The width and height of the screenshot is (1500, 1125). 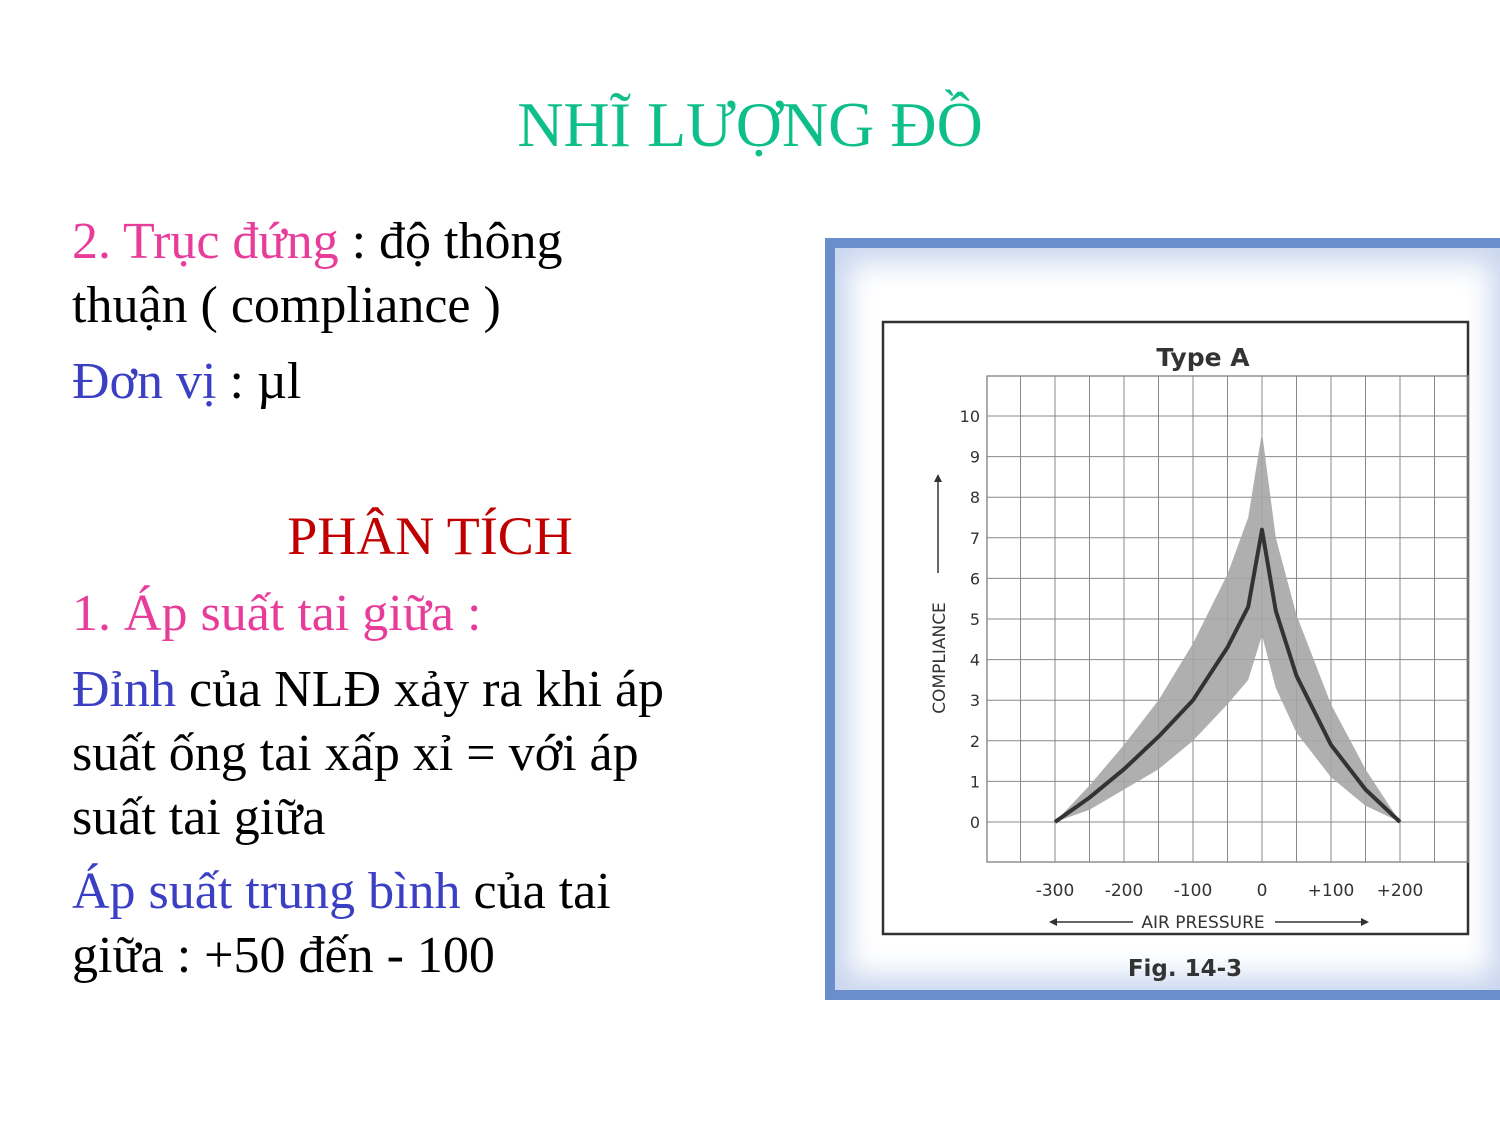 What do you see at coordinates (286, 305) in the screenshot?
I see `compliance-line: thuận ( compliance )` at bounding box center [286, 305].